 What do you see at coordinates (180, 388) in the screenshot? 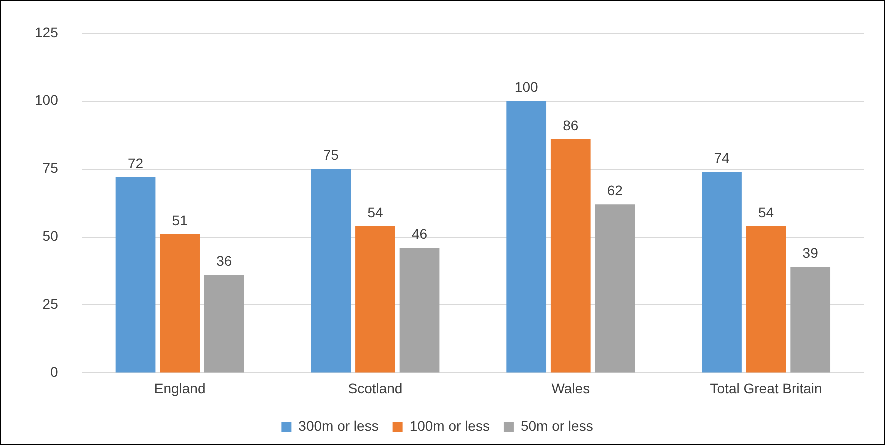
I see `x-tick-label: England` at bounding box center [180, 388].